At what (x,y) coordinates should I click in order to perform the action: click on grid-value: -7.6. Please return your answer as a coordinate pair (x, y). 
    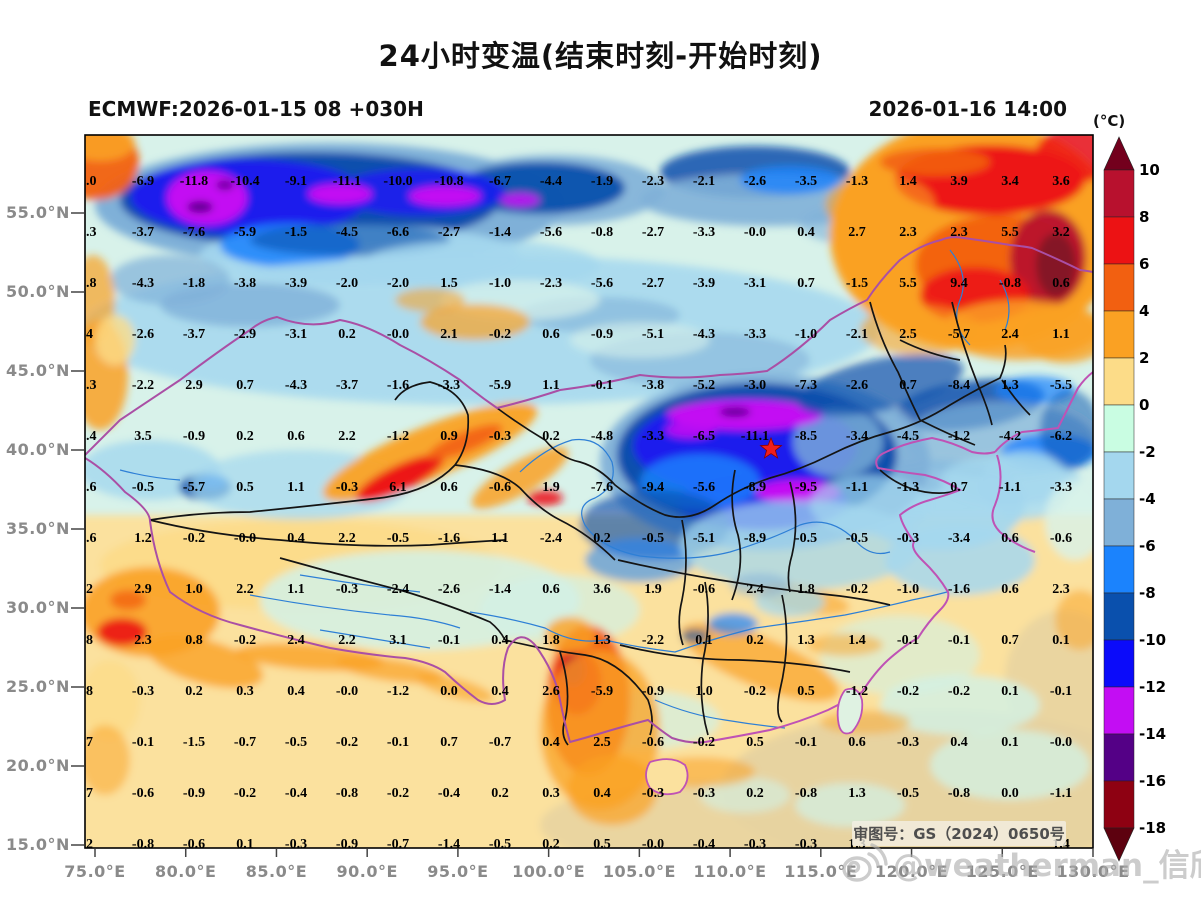
    Looking at the image, I should click on (602, 487).